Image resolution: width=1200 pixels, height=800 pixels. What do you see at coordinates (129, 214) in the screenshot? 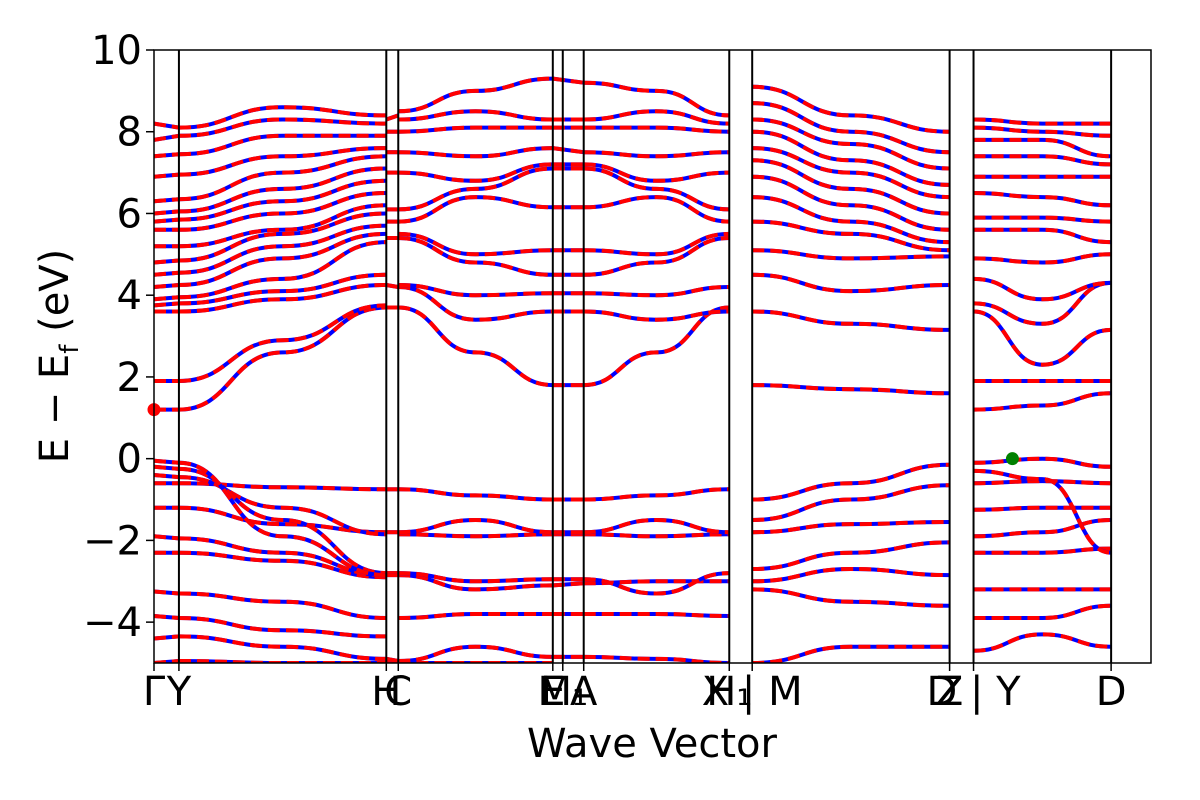
I see `y-tick-label: 6` at bounding box center [129, 214].